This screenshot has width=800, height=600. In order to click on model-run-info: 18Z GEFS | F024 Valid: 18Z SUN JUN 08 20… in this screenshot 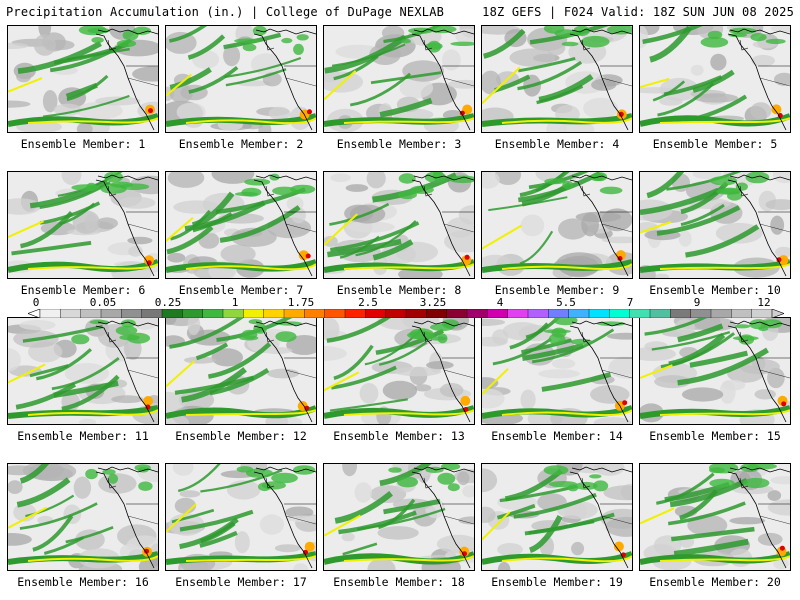, I will do `click(638, 12)`.